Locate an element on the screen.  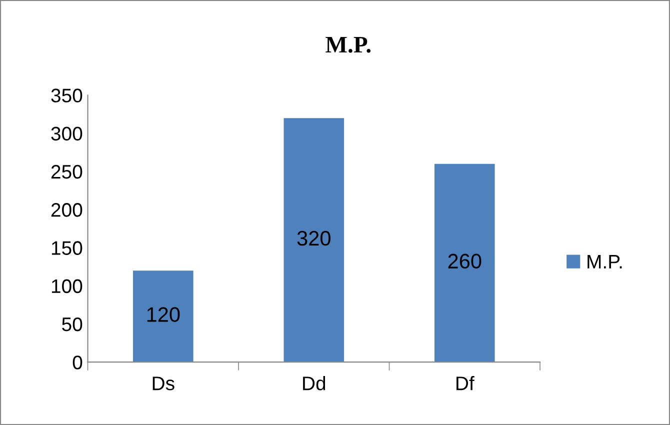
y-tick-label: 300 is located at coordinates (66, 133).